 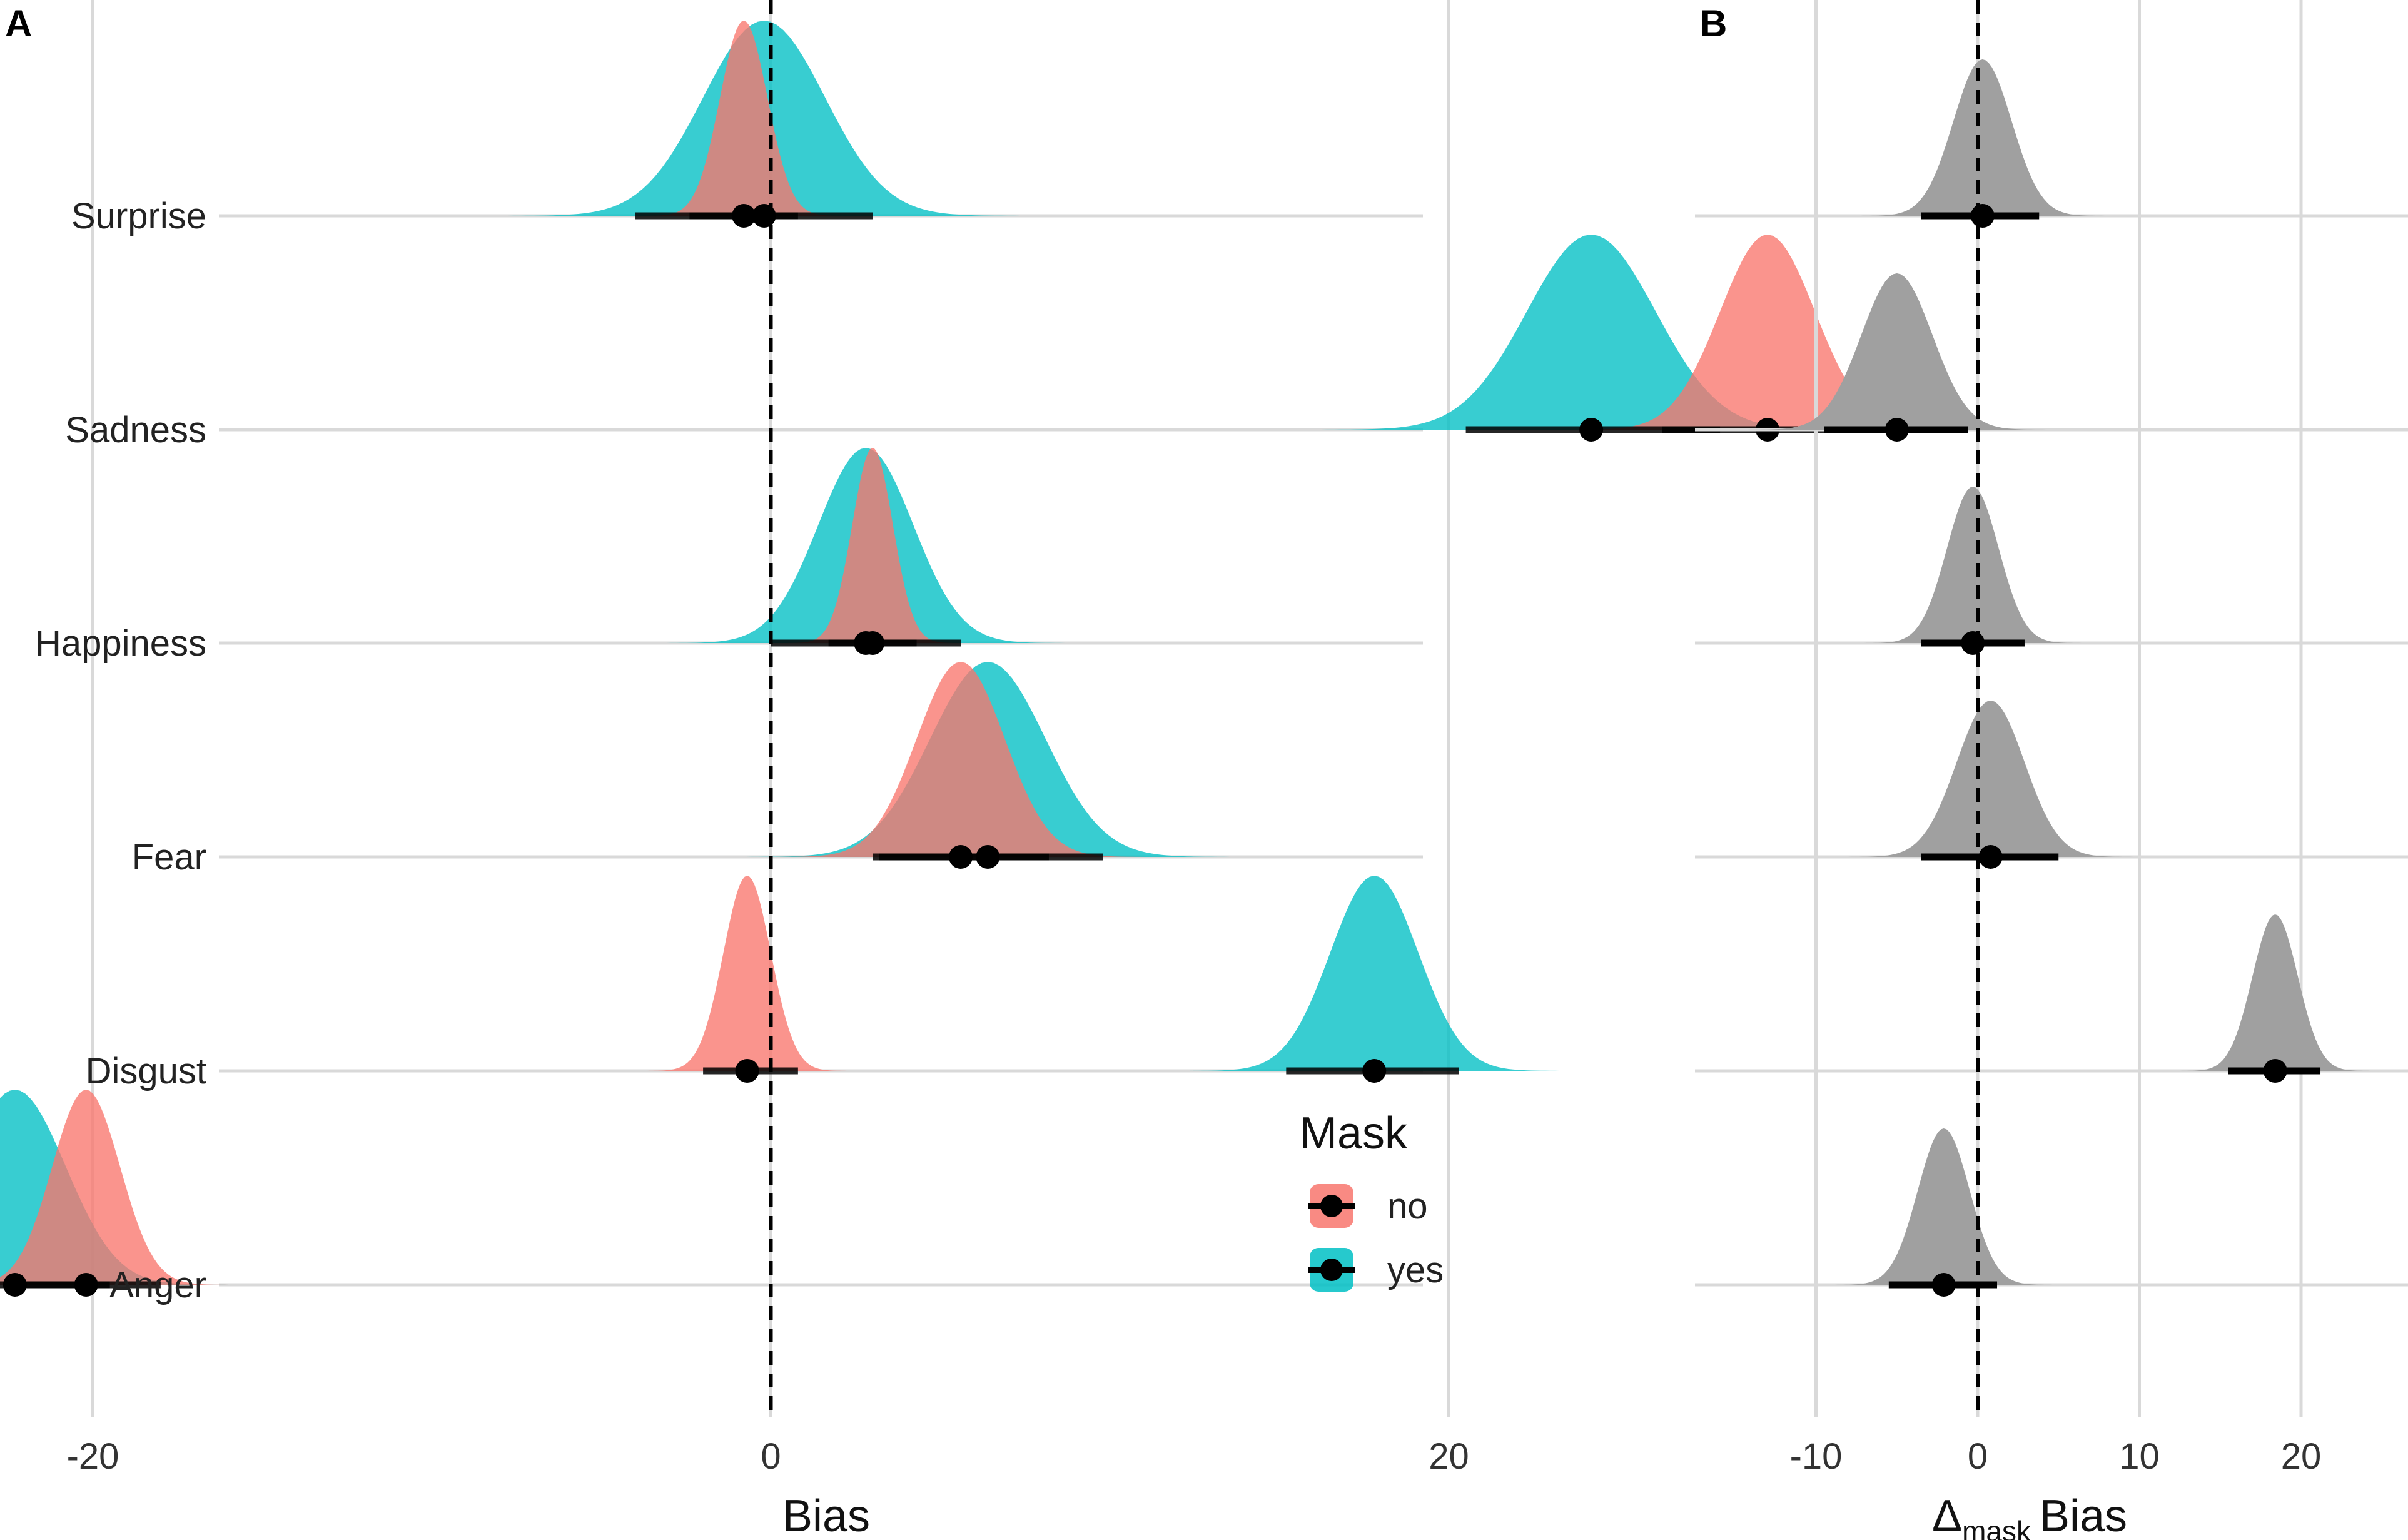 What do you see at coordinates (1331, 1270) in the screenshot?
I see `legend-point-yes` at bounding box center [1331, 1270].